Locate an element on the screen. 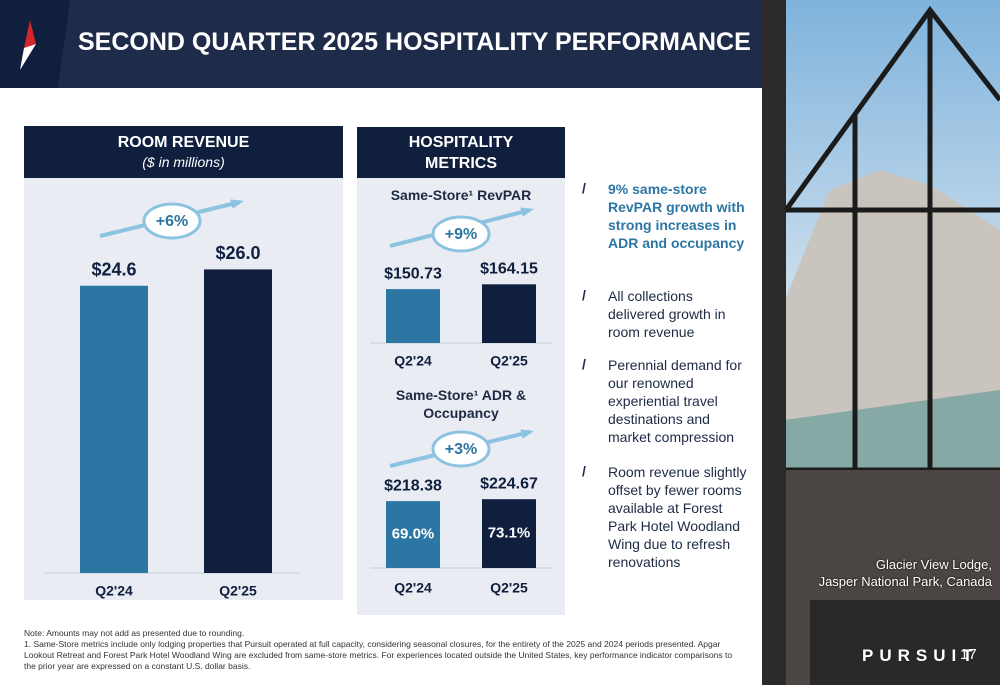  inner-label: 69.0% is located at coordinates (413, 534).